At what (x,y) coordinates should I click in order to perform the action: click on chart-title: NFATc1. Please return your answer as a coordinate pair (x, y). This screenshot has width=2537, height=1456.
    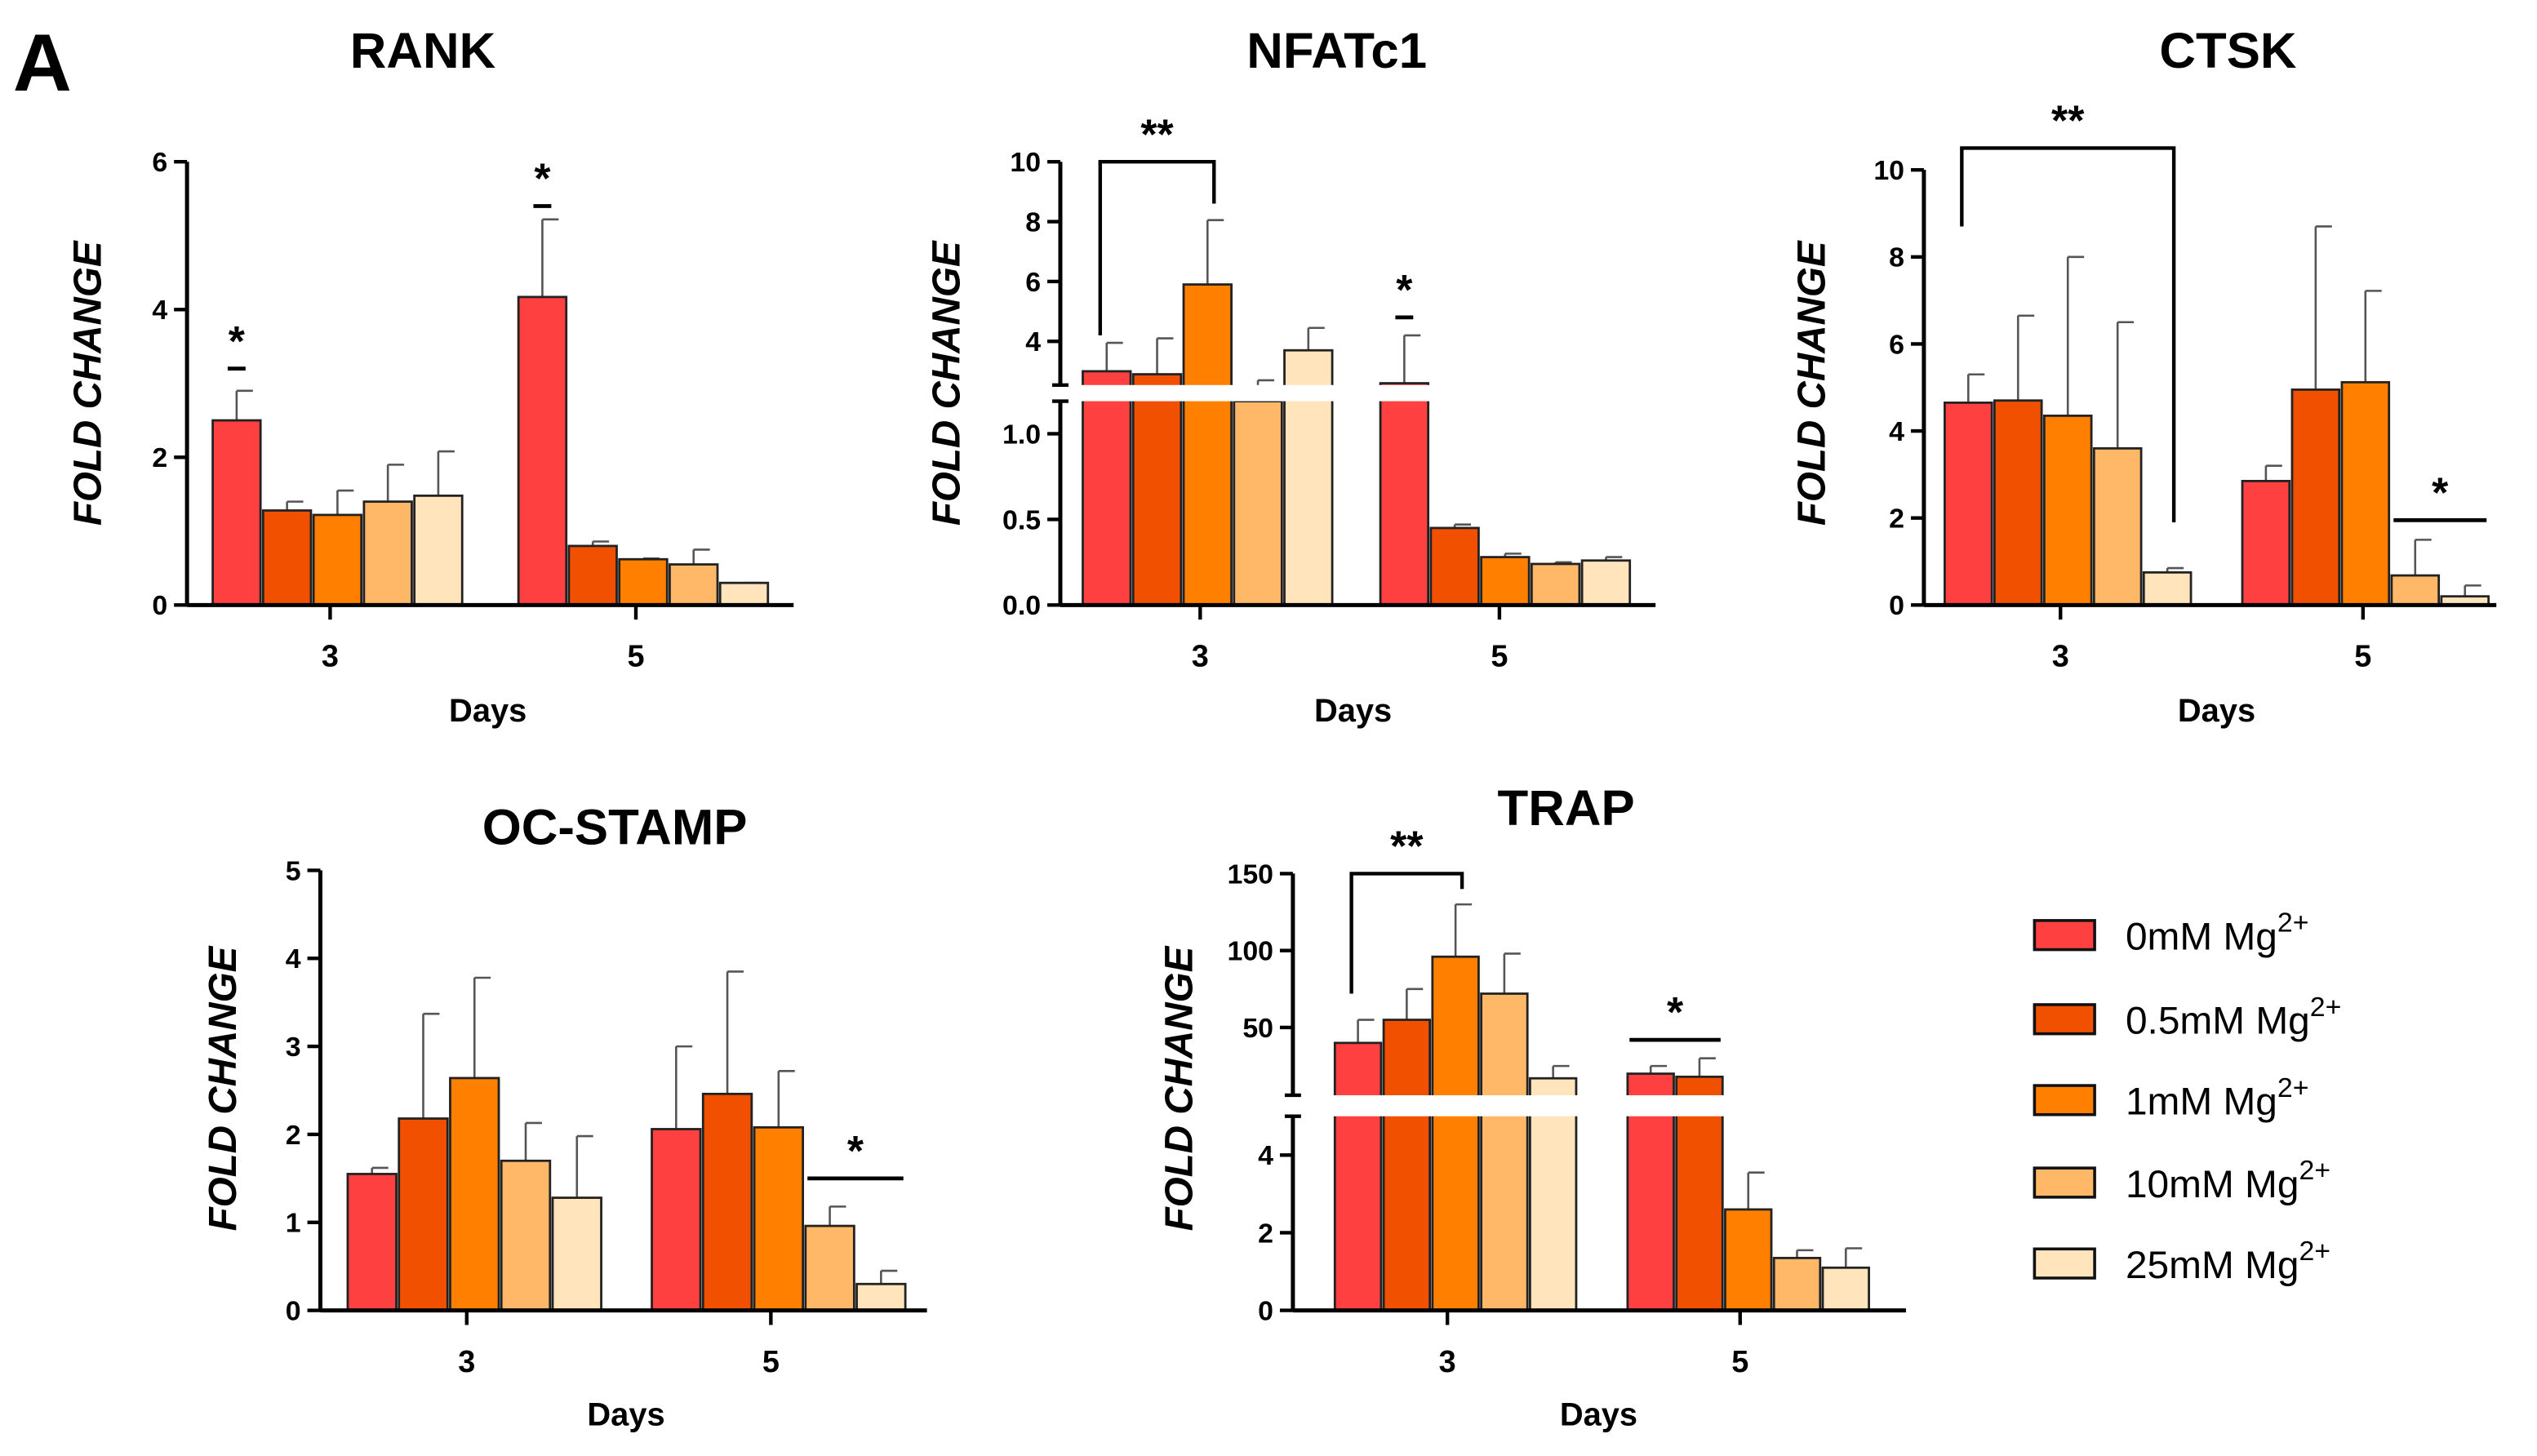
    Looking at the image, I should click on (1336, 51).